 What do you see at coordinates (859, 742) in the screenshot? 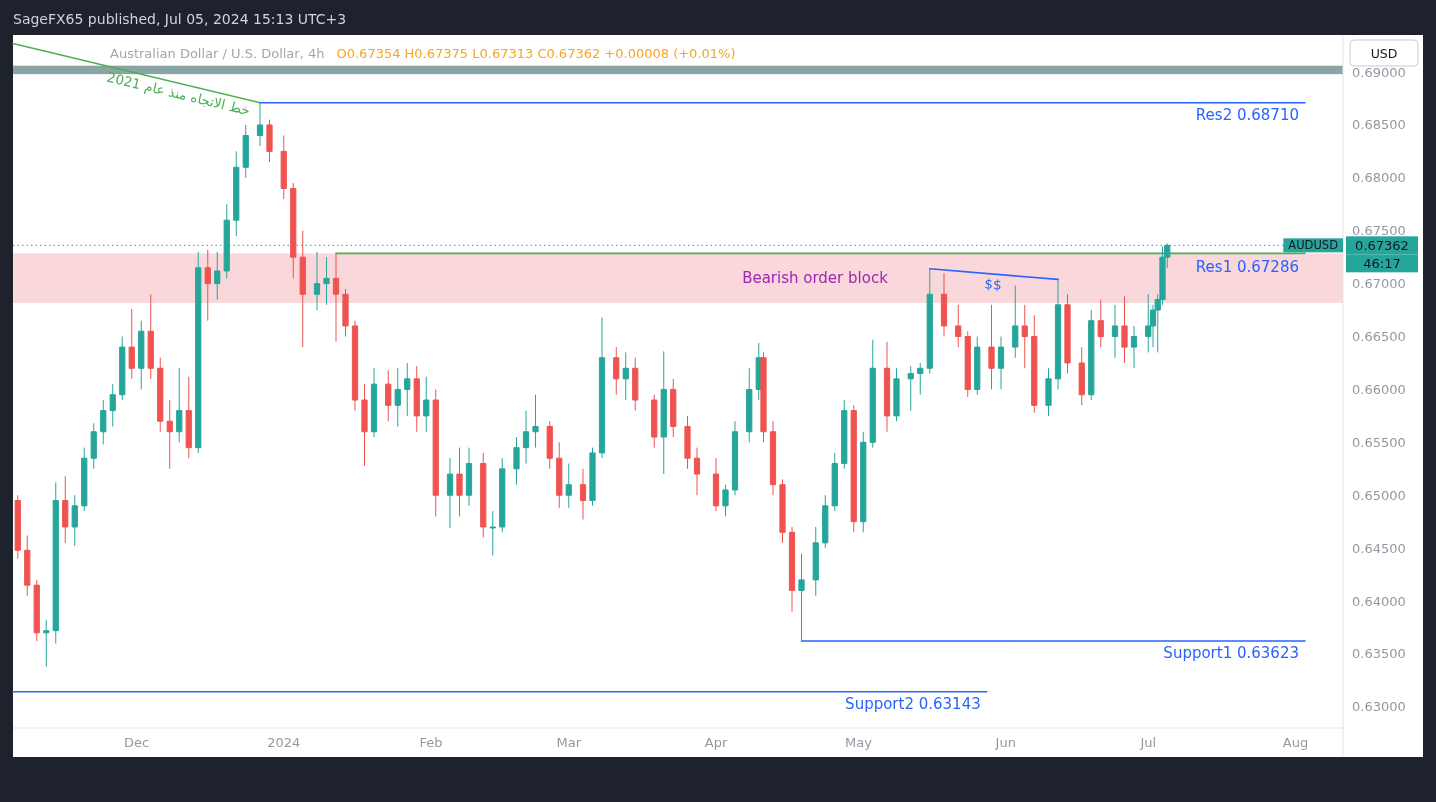
I see `x-tick-label: May` at bounding box center [859, 742].